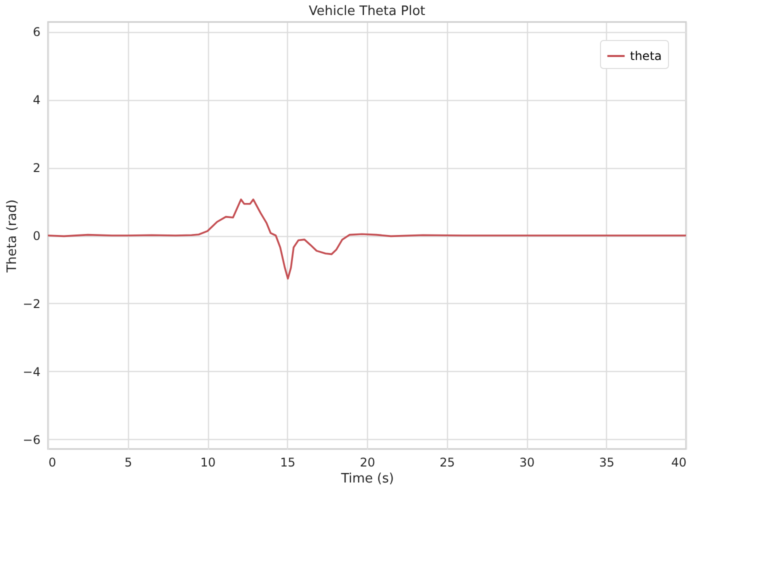 This screenshot has width=761, height=562. I want to click on y-tick-label: −6, so click(31, 439).